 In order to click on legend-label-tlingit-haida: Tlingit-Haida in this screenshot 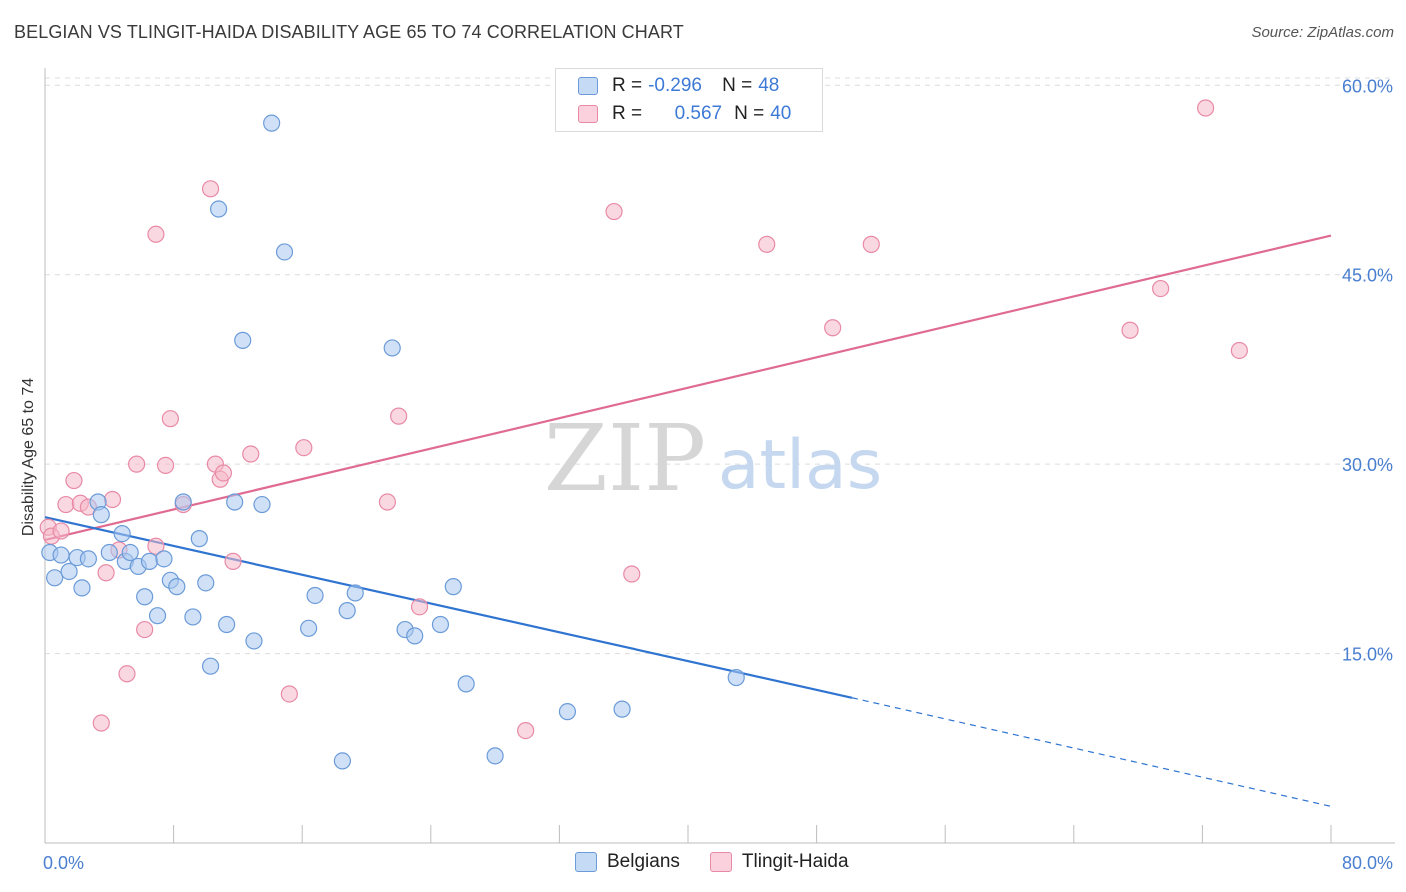, I will do `click(795, 861)`.